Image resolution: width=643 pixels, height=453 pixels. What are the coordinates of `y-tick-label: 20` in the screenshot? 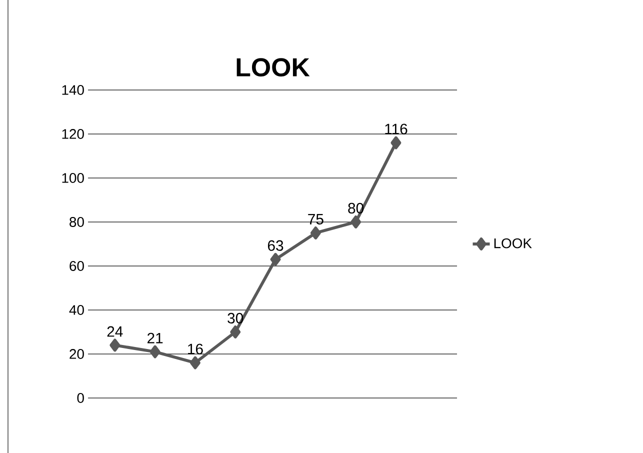 It's located at (77, 354).